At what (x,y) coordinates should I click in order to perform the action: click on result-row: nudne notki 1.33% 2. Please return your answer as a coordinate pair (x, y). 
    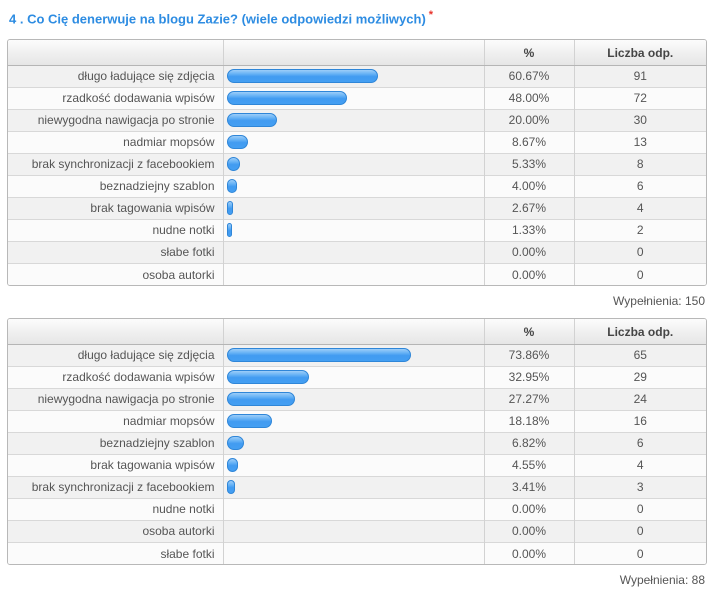
    Looking at the image, I should click on (357, 230).